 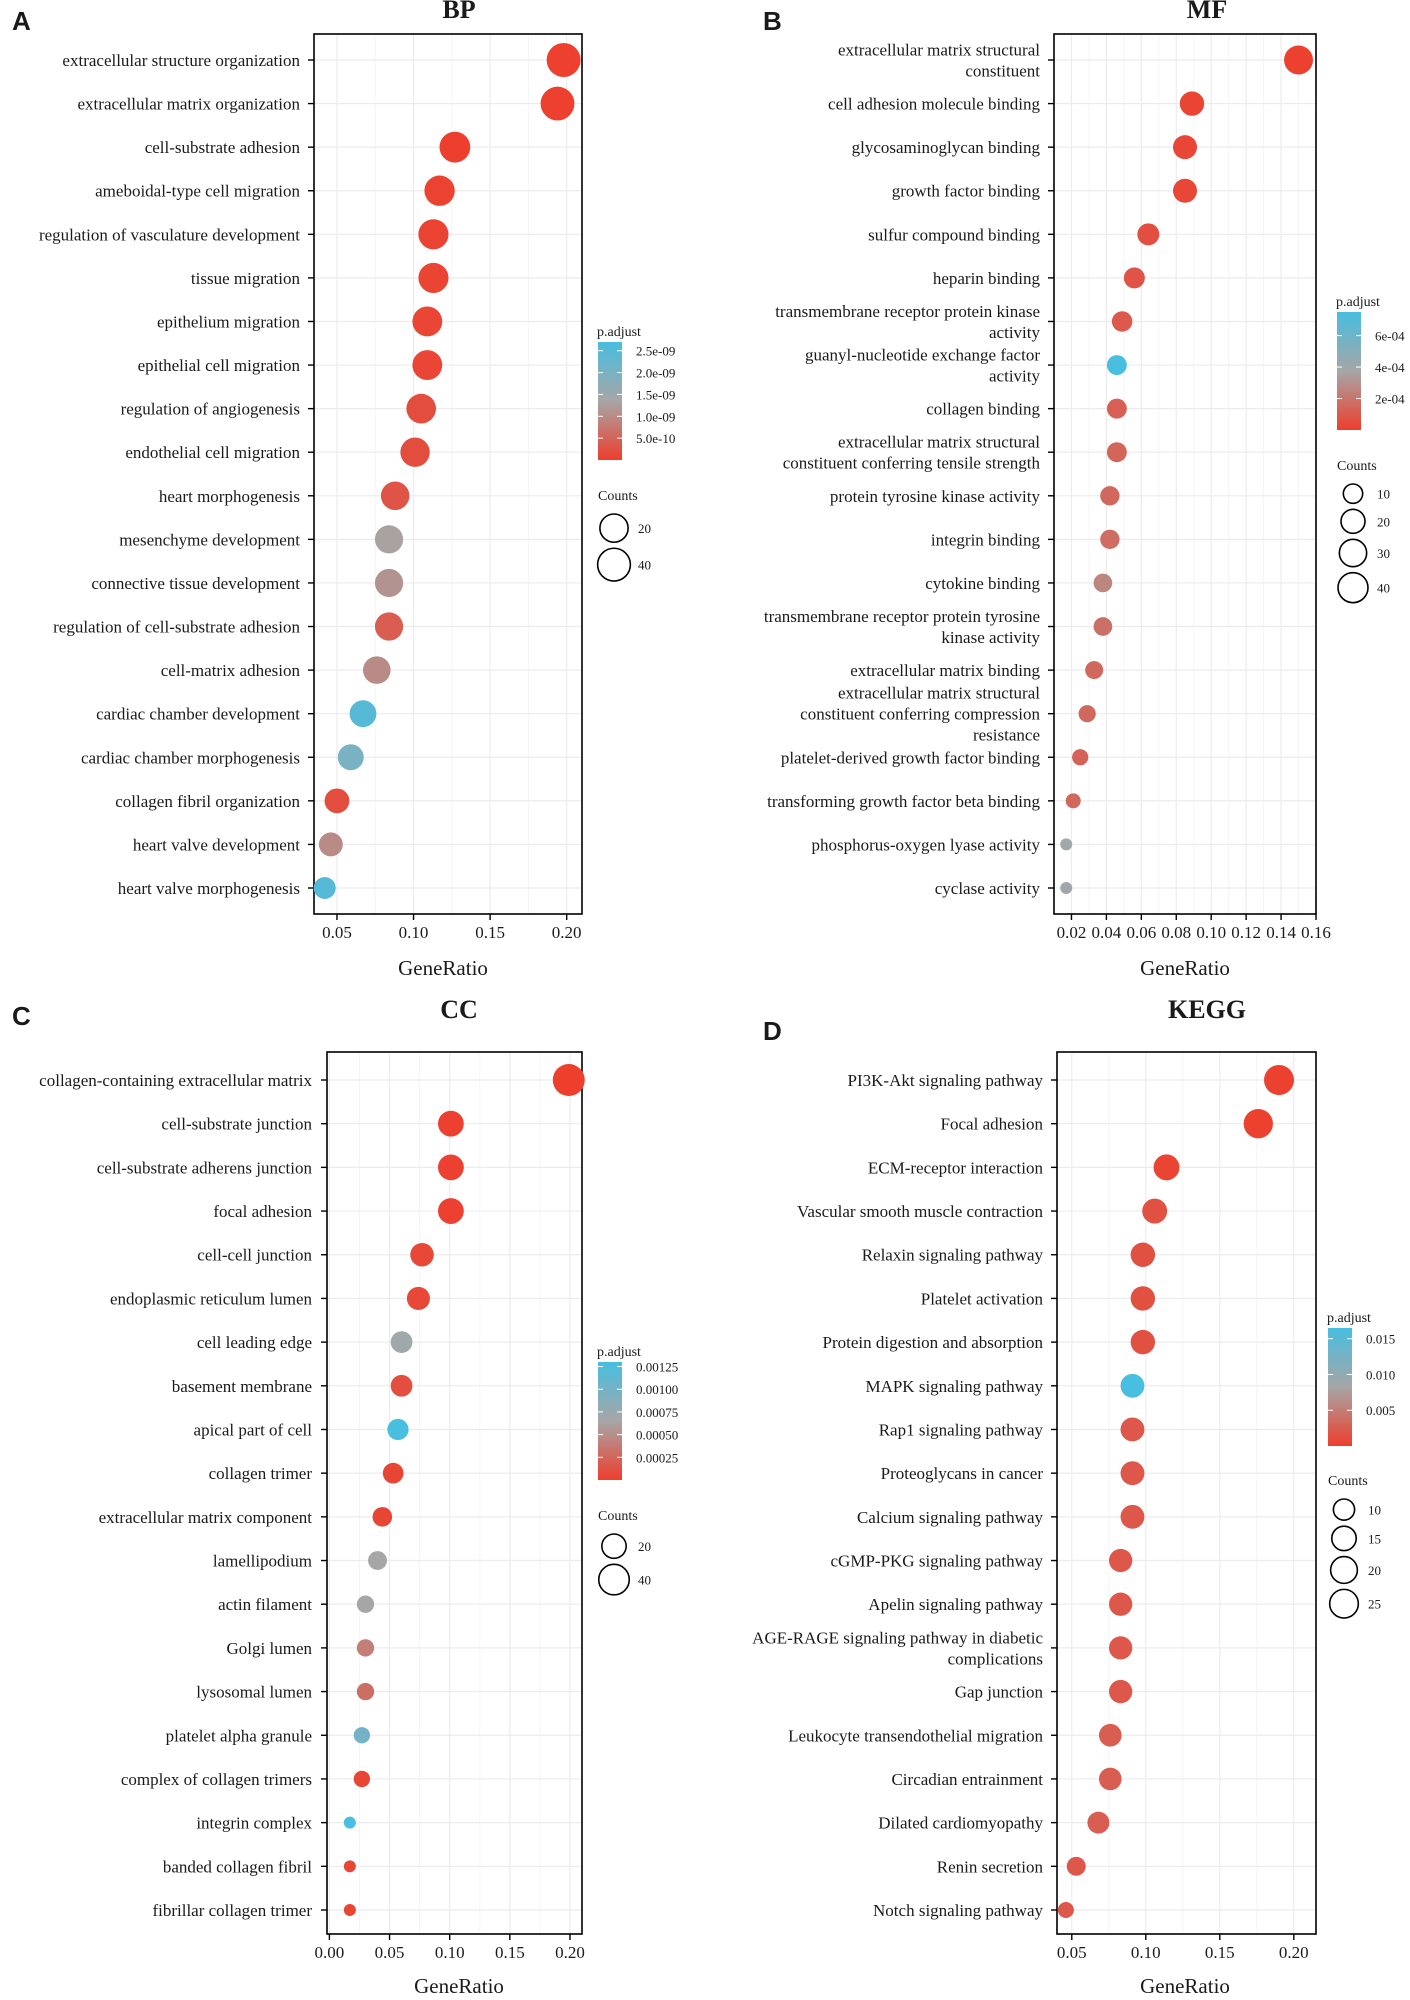 I want to click on size-legend-label: 10, so click(x=1374, y=1510).